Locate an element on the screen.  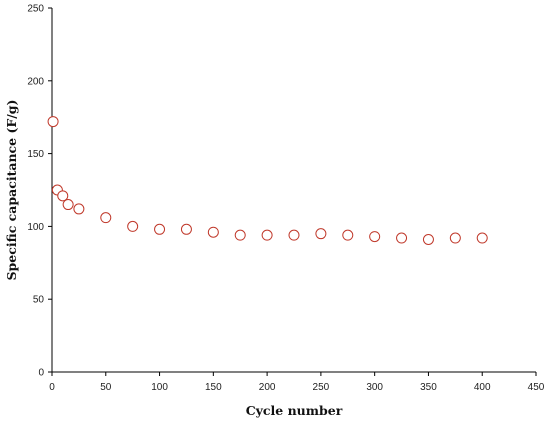
x-ticks: 0 50 100 150 200 250 300 350 400 450 is located at coordinates (297, 382).